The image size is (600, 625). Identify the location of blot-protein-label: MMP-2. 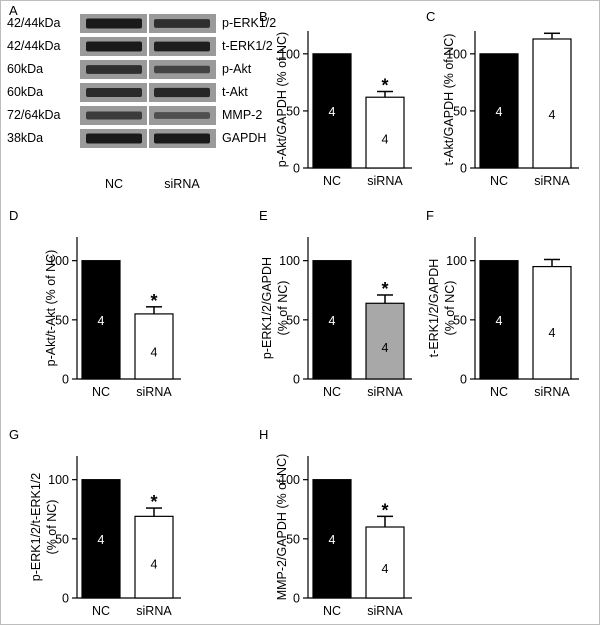
(242, 115).